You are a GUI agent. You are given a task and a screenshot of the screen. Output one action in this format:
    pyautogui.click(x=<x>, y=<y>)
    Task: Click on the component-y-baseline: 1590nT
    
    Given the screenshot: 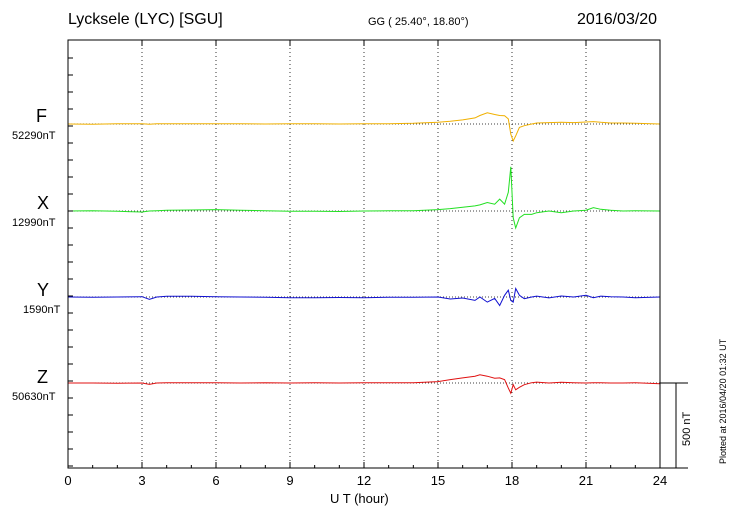 What is the action you would take?
    pyautogui.click(x=42, y=310)
    